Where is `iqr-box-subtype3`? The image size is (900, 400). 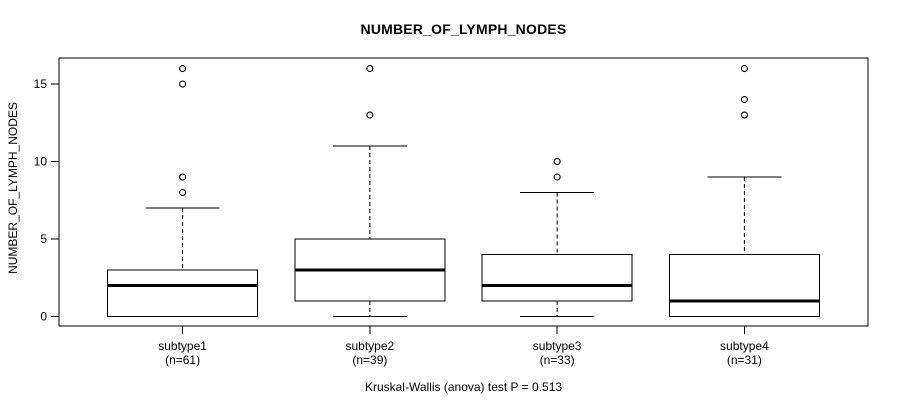
iqr-box-subtype3 is located at coordinates (557, 278).